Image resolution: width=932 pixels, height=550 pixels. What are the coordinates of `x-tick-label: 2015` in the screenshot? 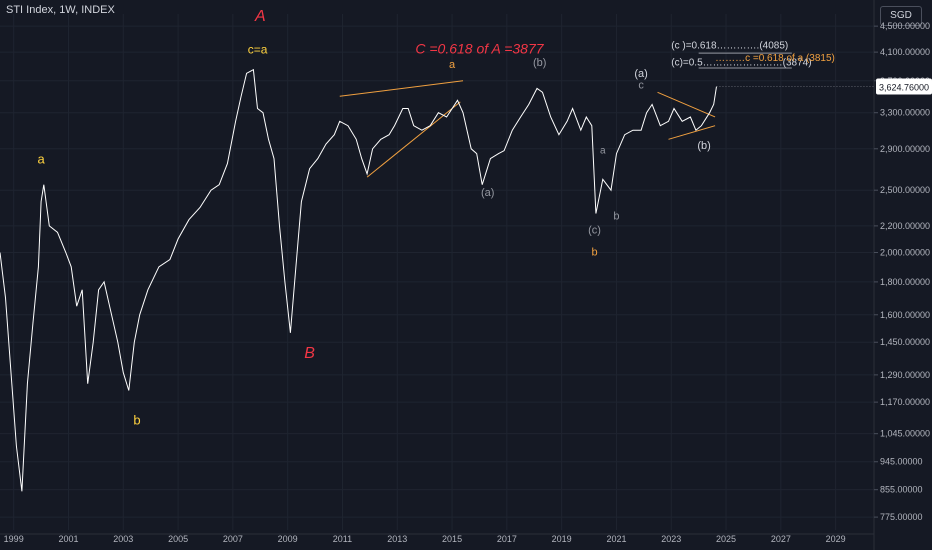 It's located at (452, 539).